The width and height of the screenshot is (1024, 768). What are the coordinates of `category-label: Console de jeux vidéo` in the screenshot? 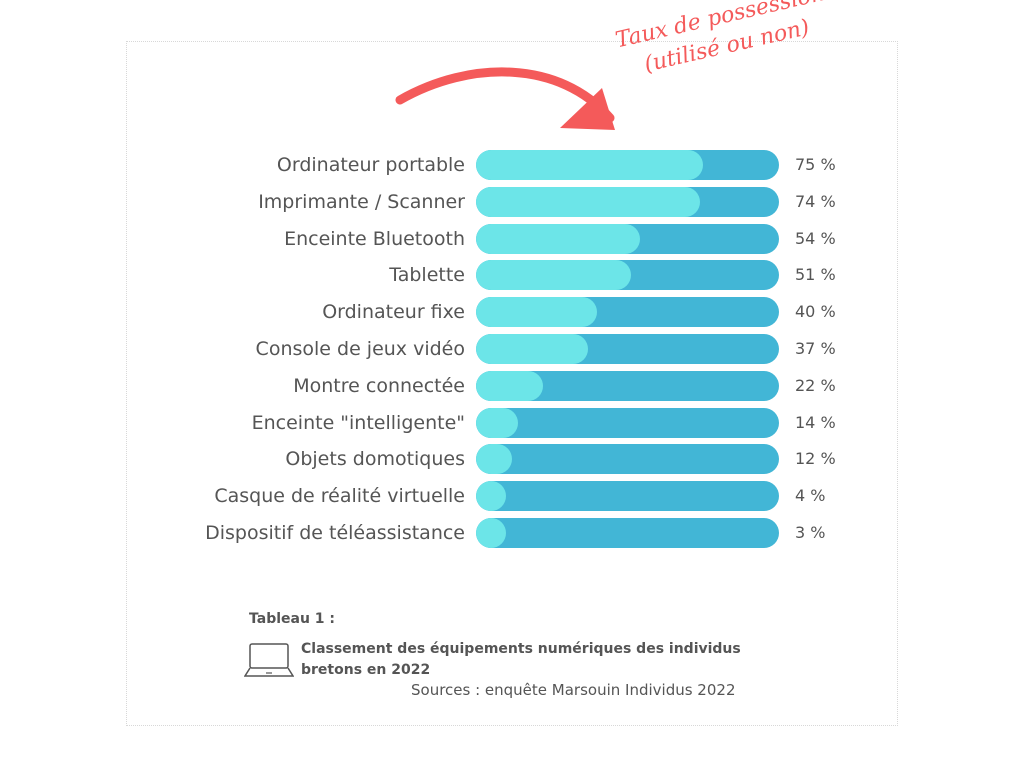 It's located at (360, 349).